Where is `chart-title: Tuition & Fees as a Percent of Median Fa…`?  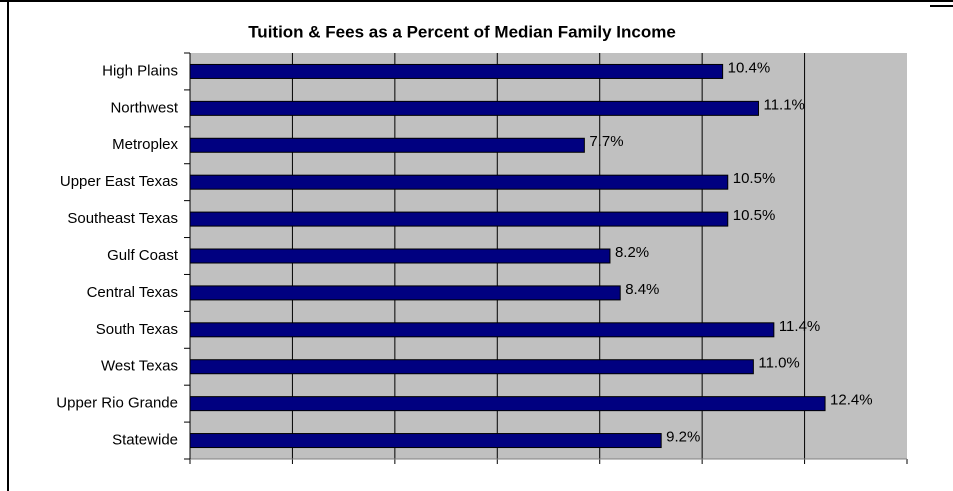 chart-title: Tuition & Fees as a Percent of Median Fa… is located at coordinates (462, 31).